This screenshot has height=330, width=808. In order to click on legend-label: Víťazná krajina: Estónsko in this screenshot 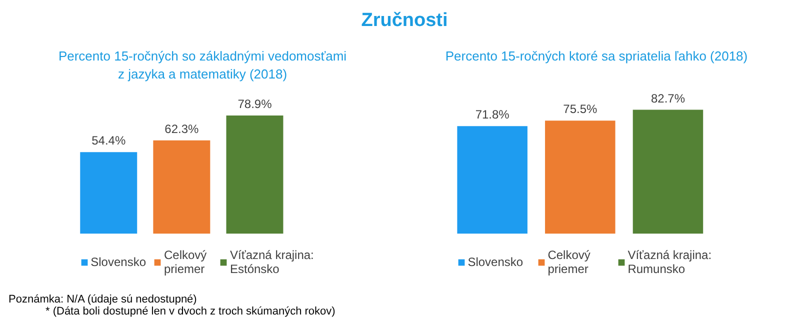, I will do `click(272, 262)`.